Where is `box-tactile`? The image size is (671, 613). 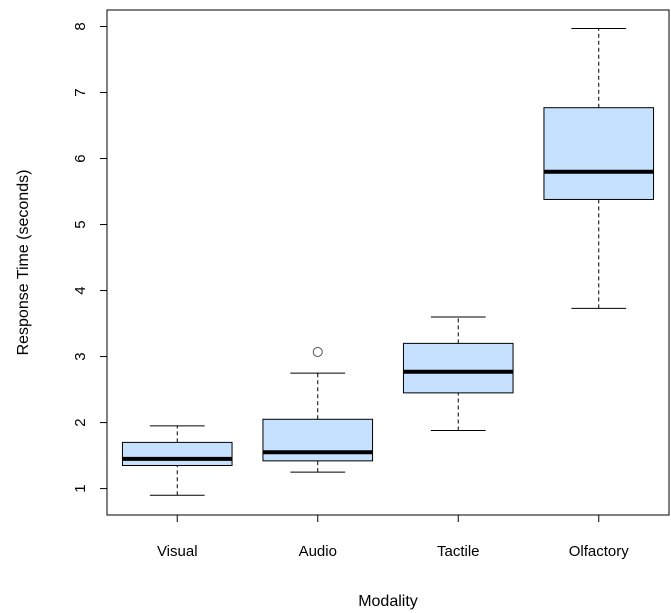 box-tactile is located at coordinates (458, 374).